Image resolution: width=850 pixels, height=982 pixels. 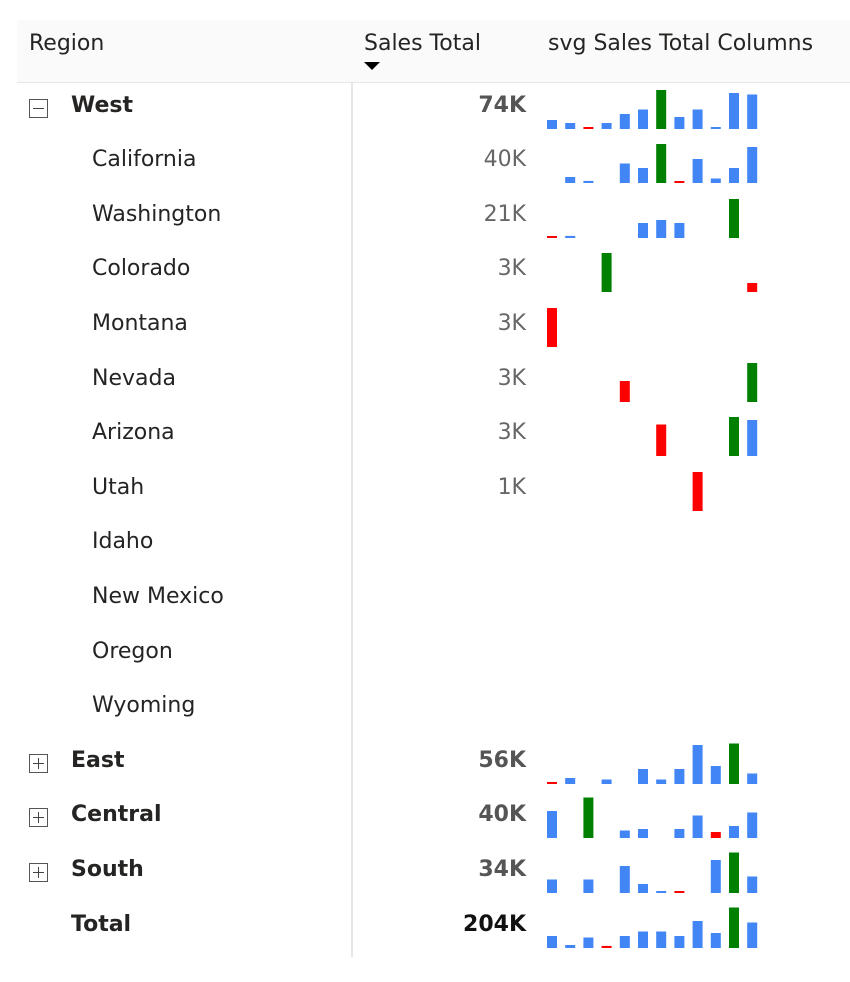 I want to click on table-row: Montana 3K, so click(x=433, y=326).